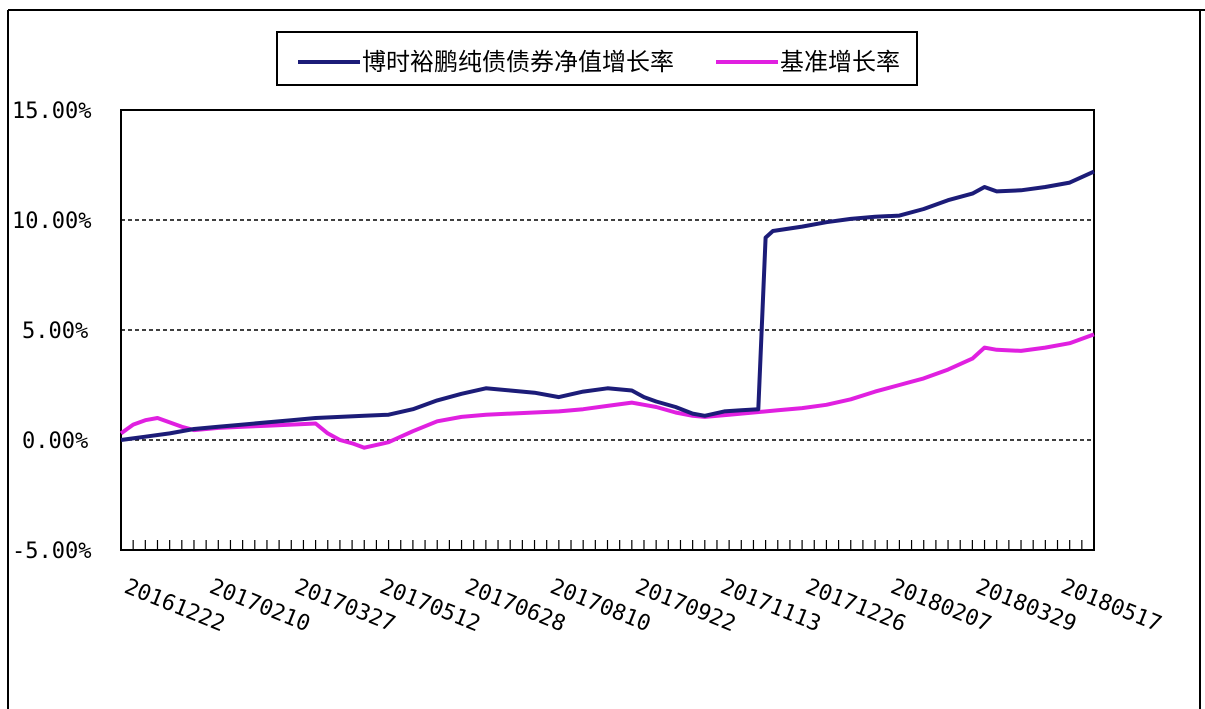  I want to click on legend-label-series-1: 博时裕鹏纯债债券净值增长率, so click(518, 62).